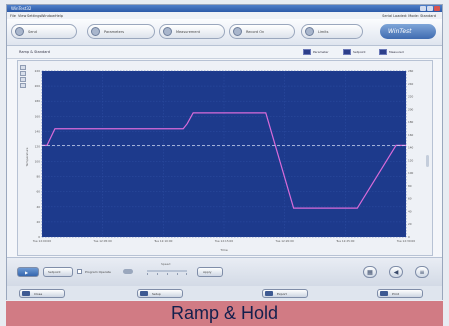  Describe the element at coordinates (422, 272) in the screenshot. I see `settings-button: ≡` at that location.